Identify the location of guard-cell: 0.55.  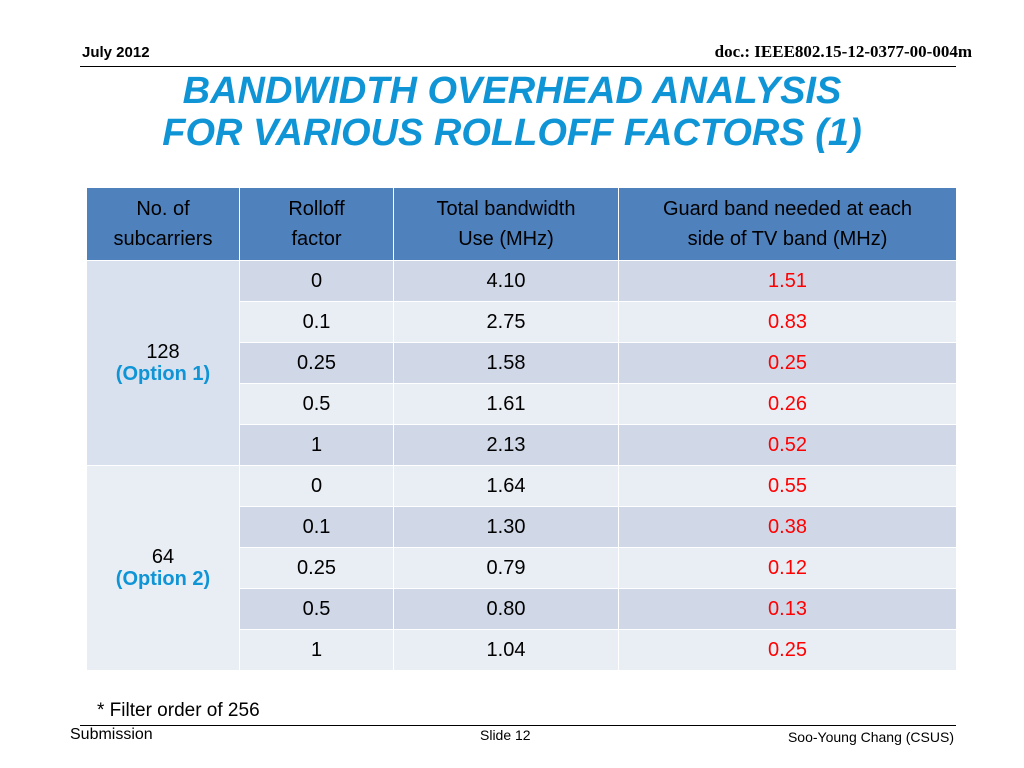
(787, 486).